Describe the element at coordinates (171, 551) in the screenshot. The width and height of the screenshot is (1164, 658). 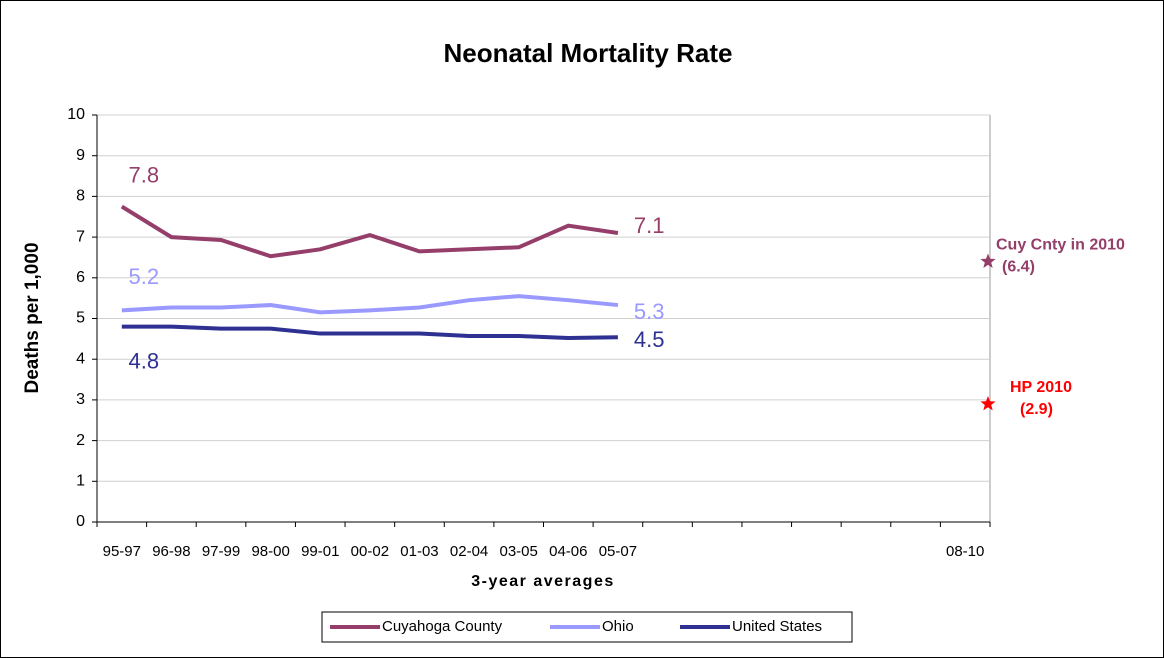
I see `x-tick-label: 96-98` at that location.